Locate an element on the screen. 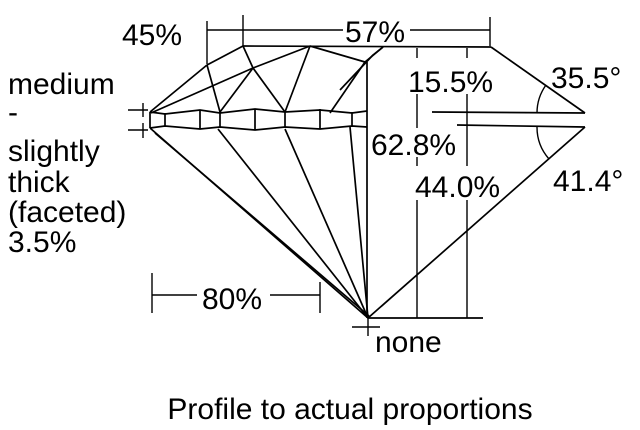 The height and width of the screenshot is (430, 640). pavilion-depth-label: 44.0% is located at coordinates (457, 187).